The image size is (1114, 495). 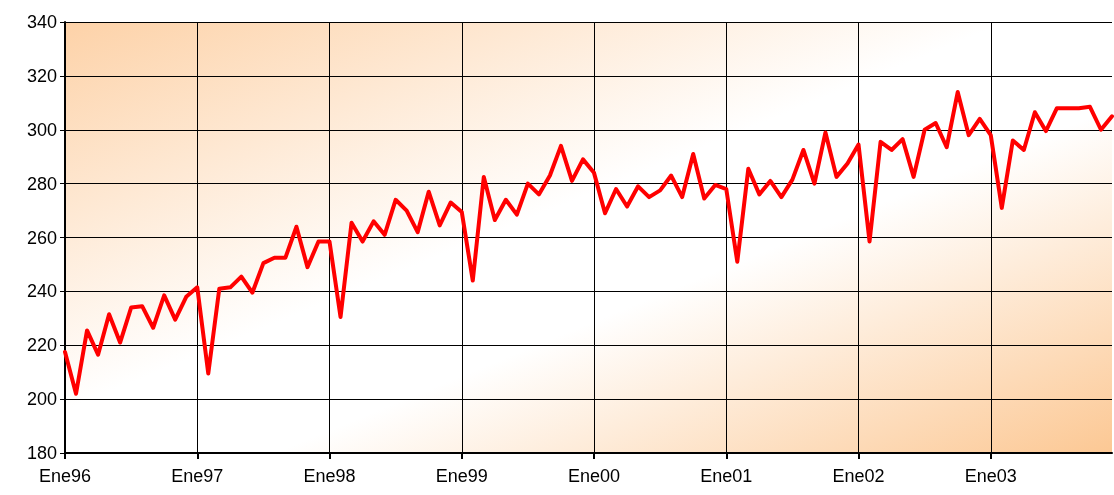 I want to click on y-tick-label: 280, so click(x=41, y=183).